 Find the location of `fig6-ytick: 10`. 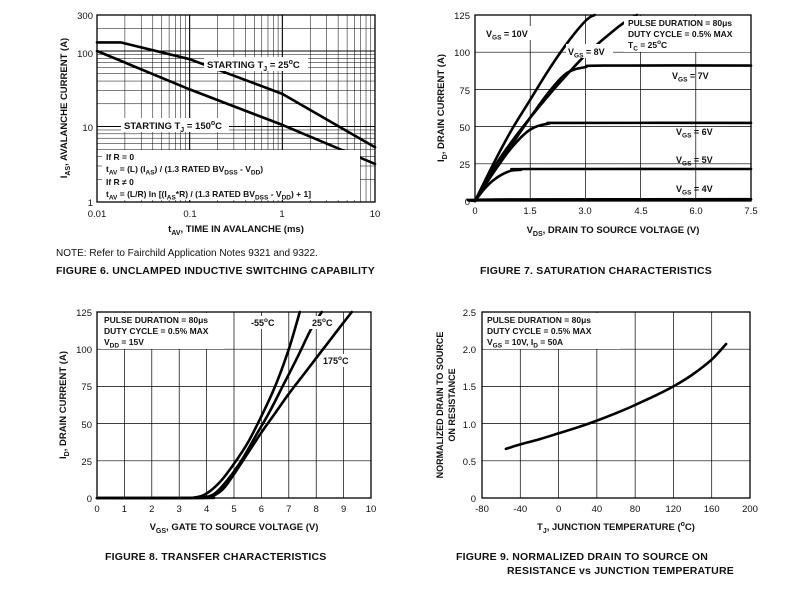

fig6-ytick: 10 is located at coordinates (87, 128).